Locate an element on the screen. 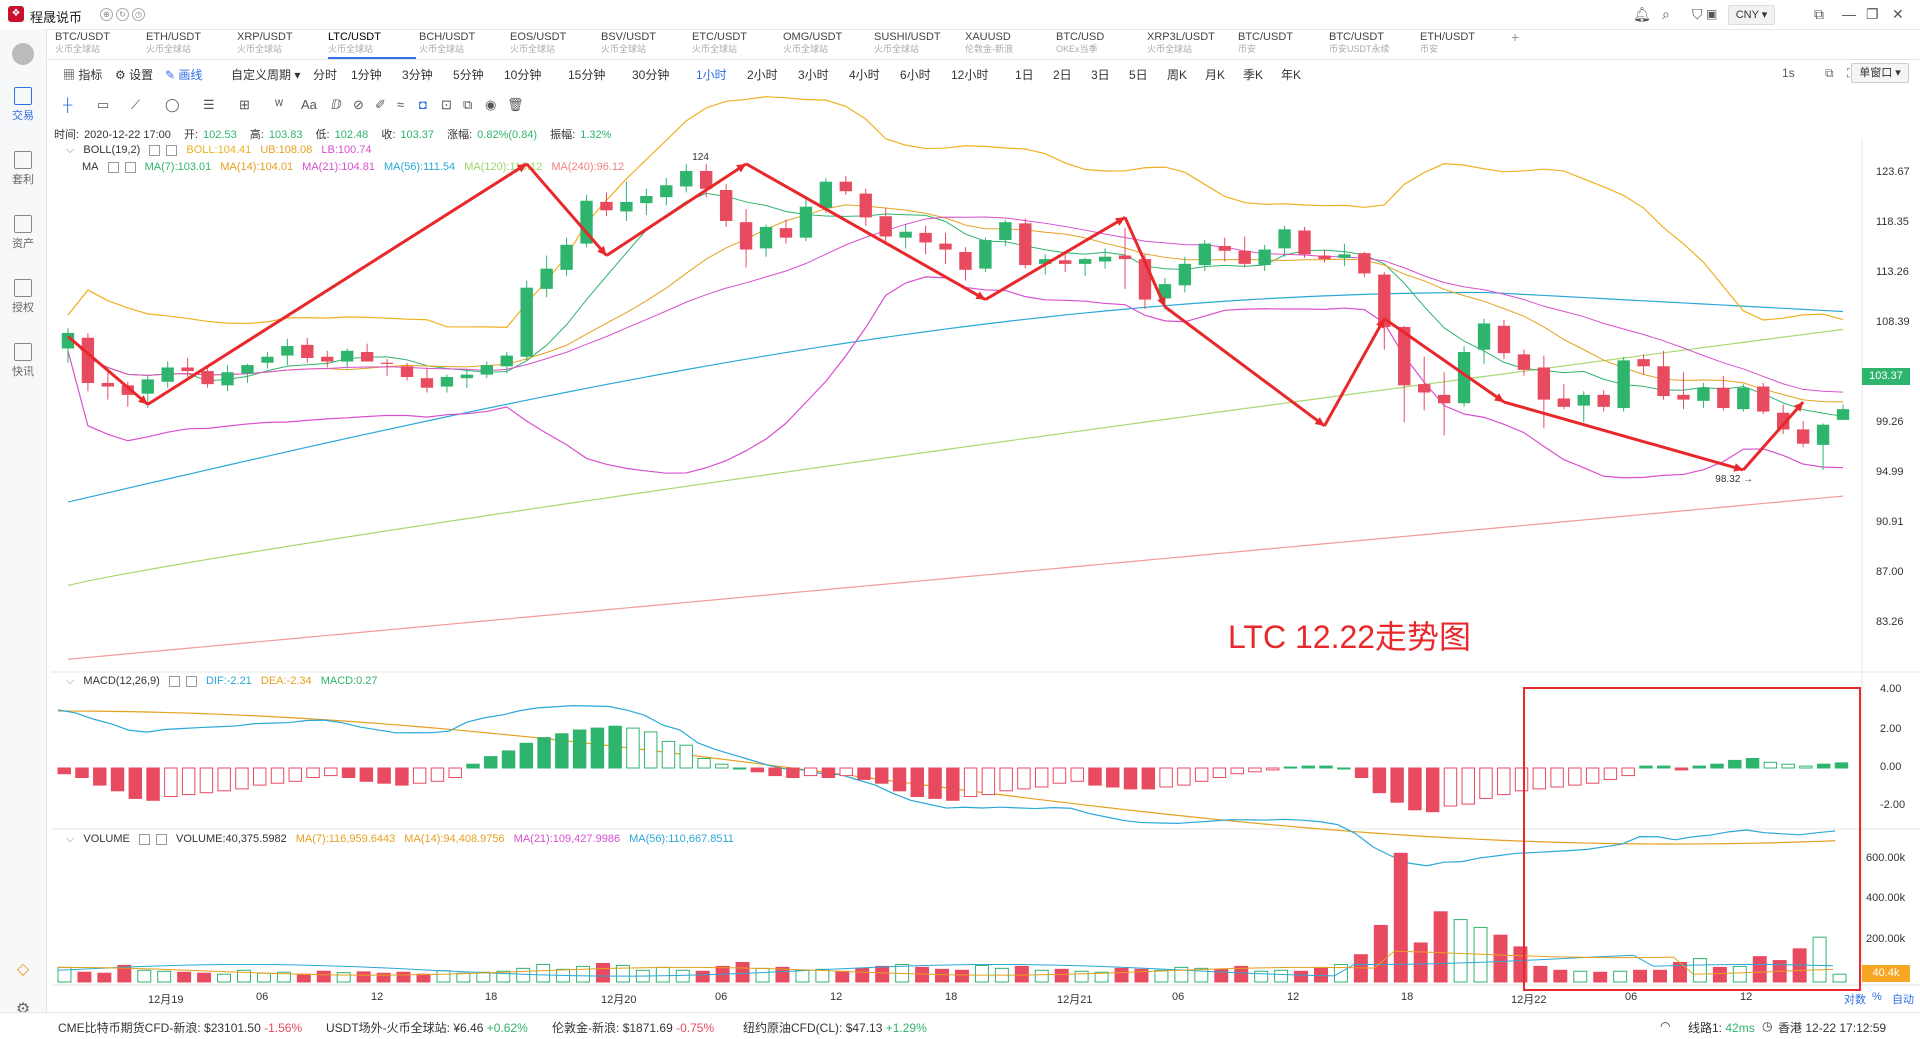  add-tab-icon: + is located at coordinates (1515, 37).